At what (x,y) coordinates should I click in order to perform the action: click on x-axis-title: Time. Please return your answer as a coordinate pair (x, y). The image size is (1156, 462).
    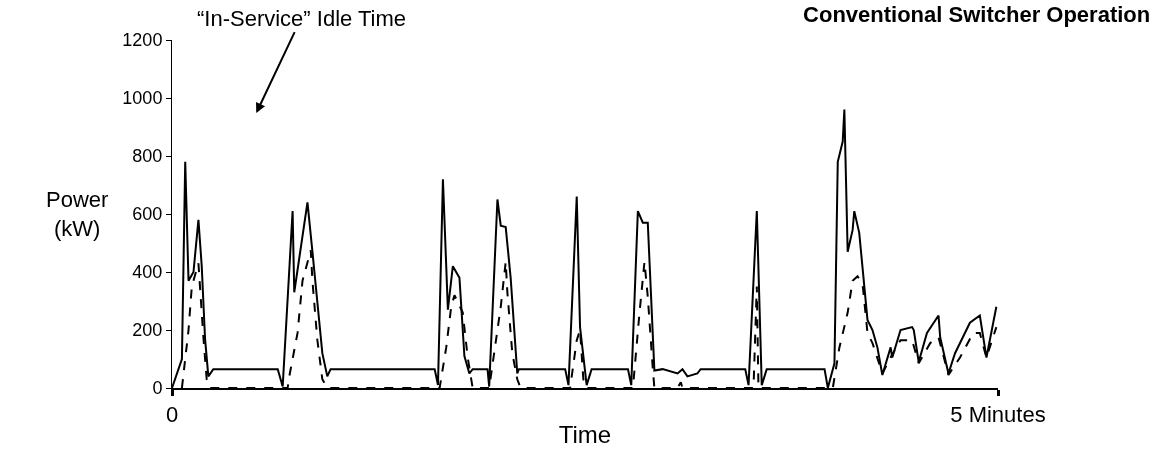
    Looking at the image, I should click on (585, 435).